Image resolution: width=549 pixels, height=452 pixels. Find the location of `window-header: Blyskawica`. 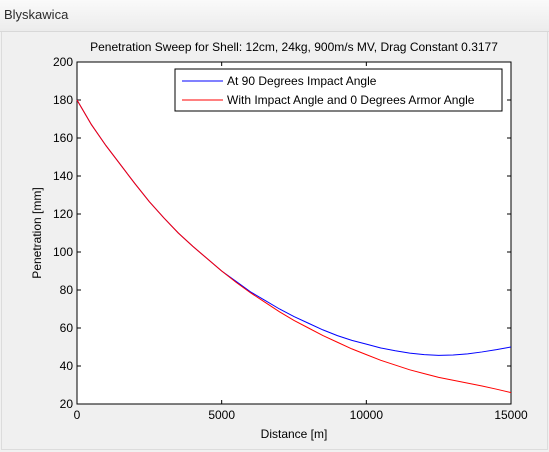

window-header: Blyskawica is located at coordinates (274, 16).